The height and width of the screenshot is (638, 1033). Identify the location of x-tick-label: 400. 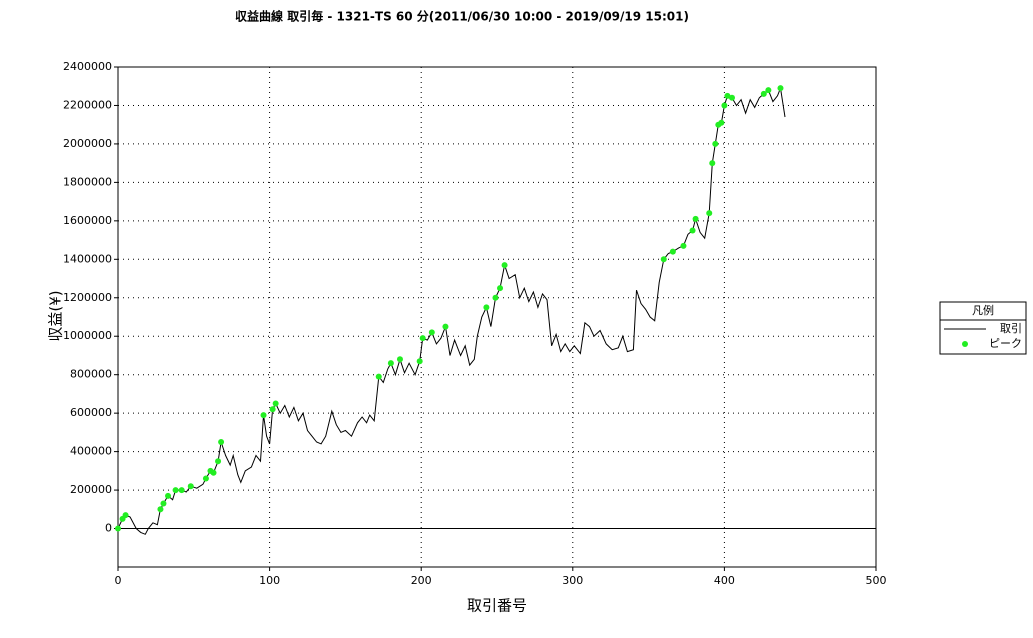
(724, 580).